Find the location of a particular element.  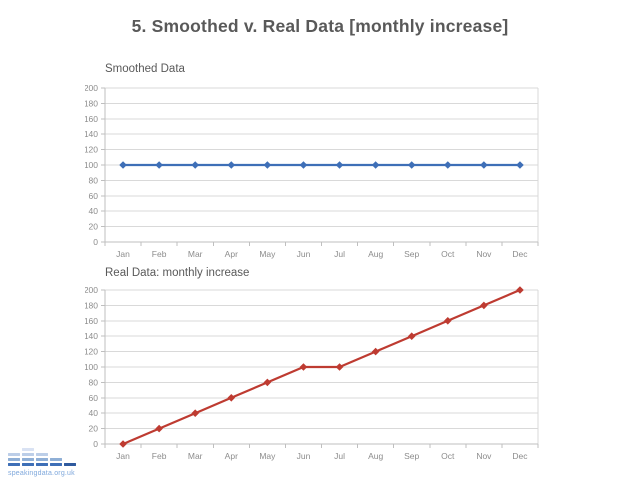

series-markers is located at coordinates (321, 165).